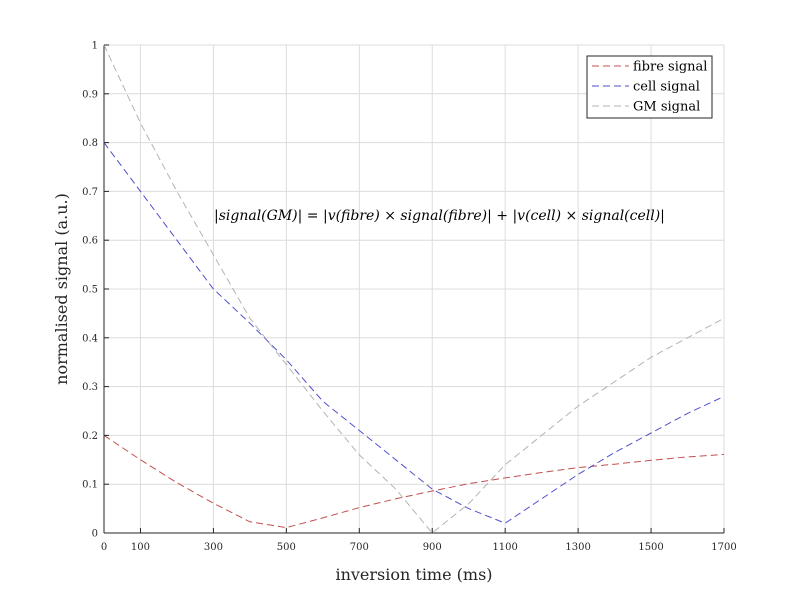 The height and width of the screenshot is (600, 800). I want to click on x-tick-label: 700, so click(359, 547).